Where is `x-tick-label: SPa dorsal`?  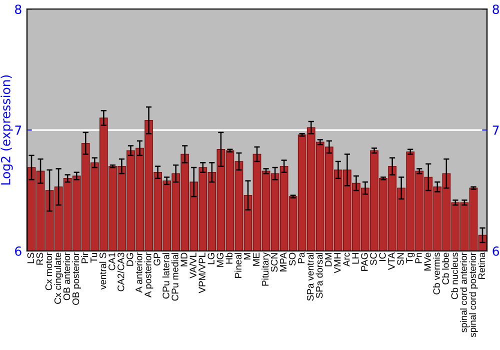
x-tick-label: SPa dorsal is located at coordinates (319, 275).